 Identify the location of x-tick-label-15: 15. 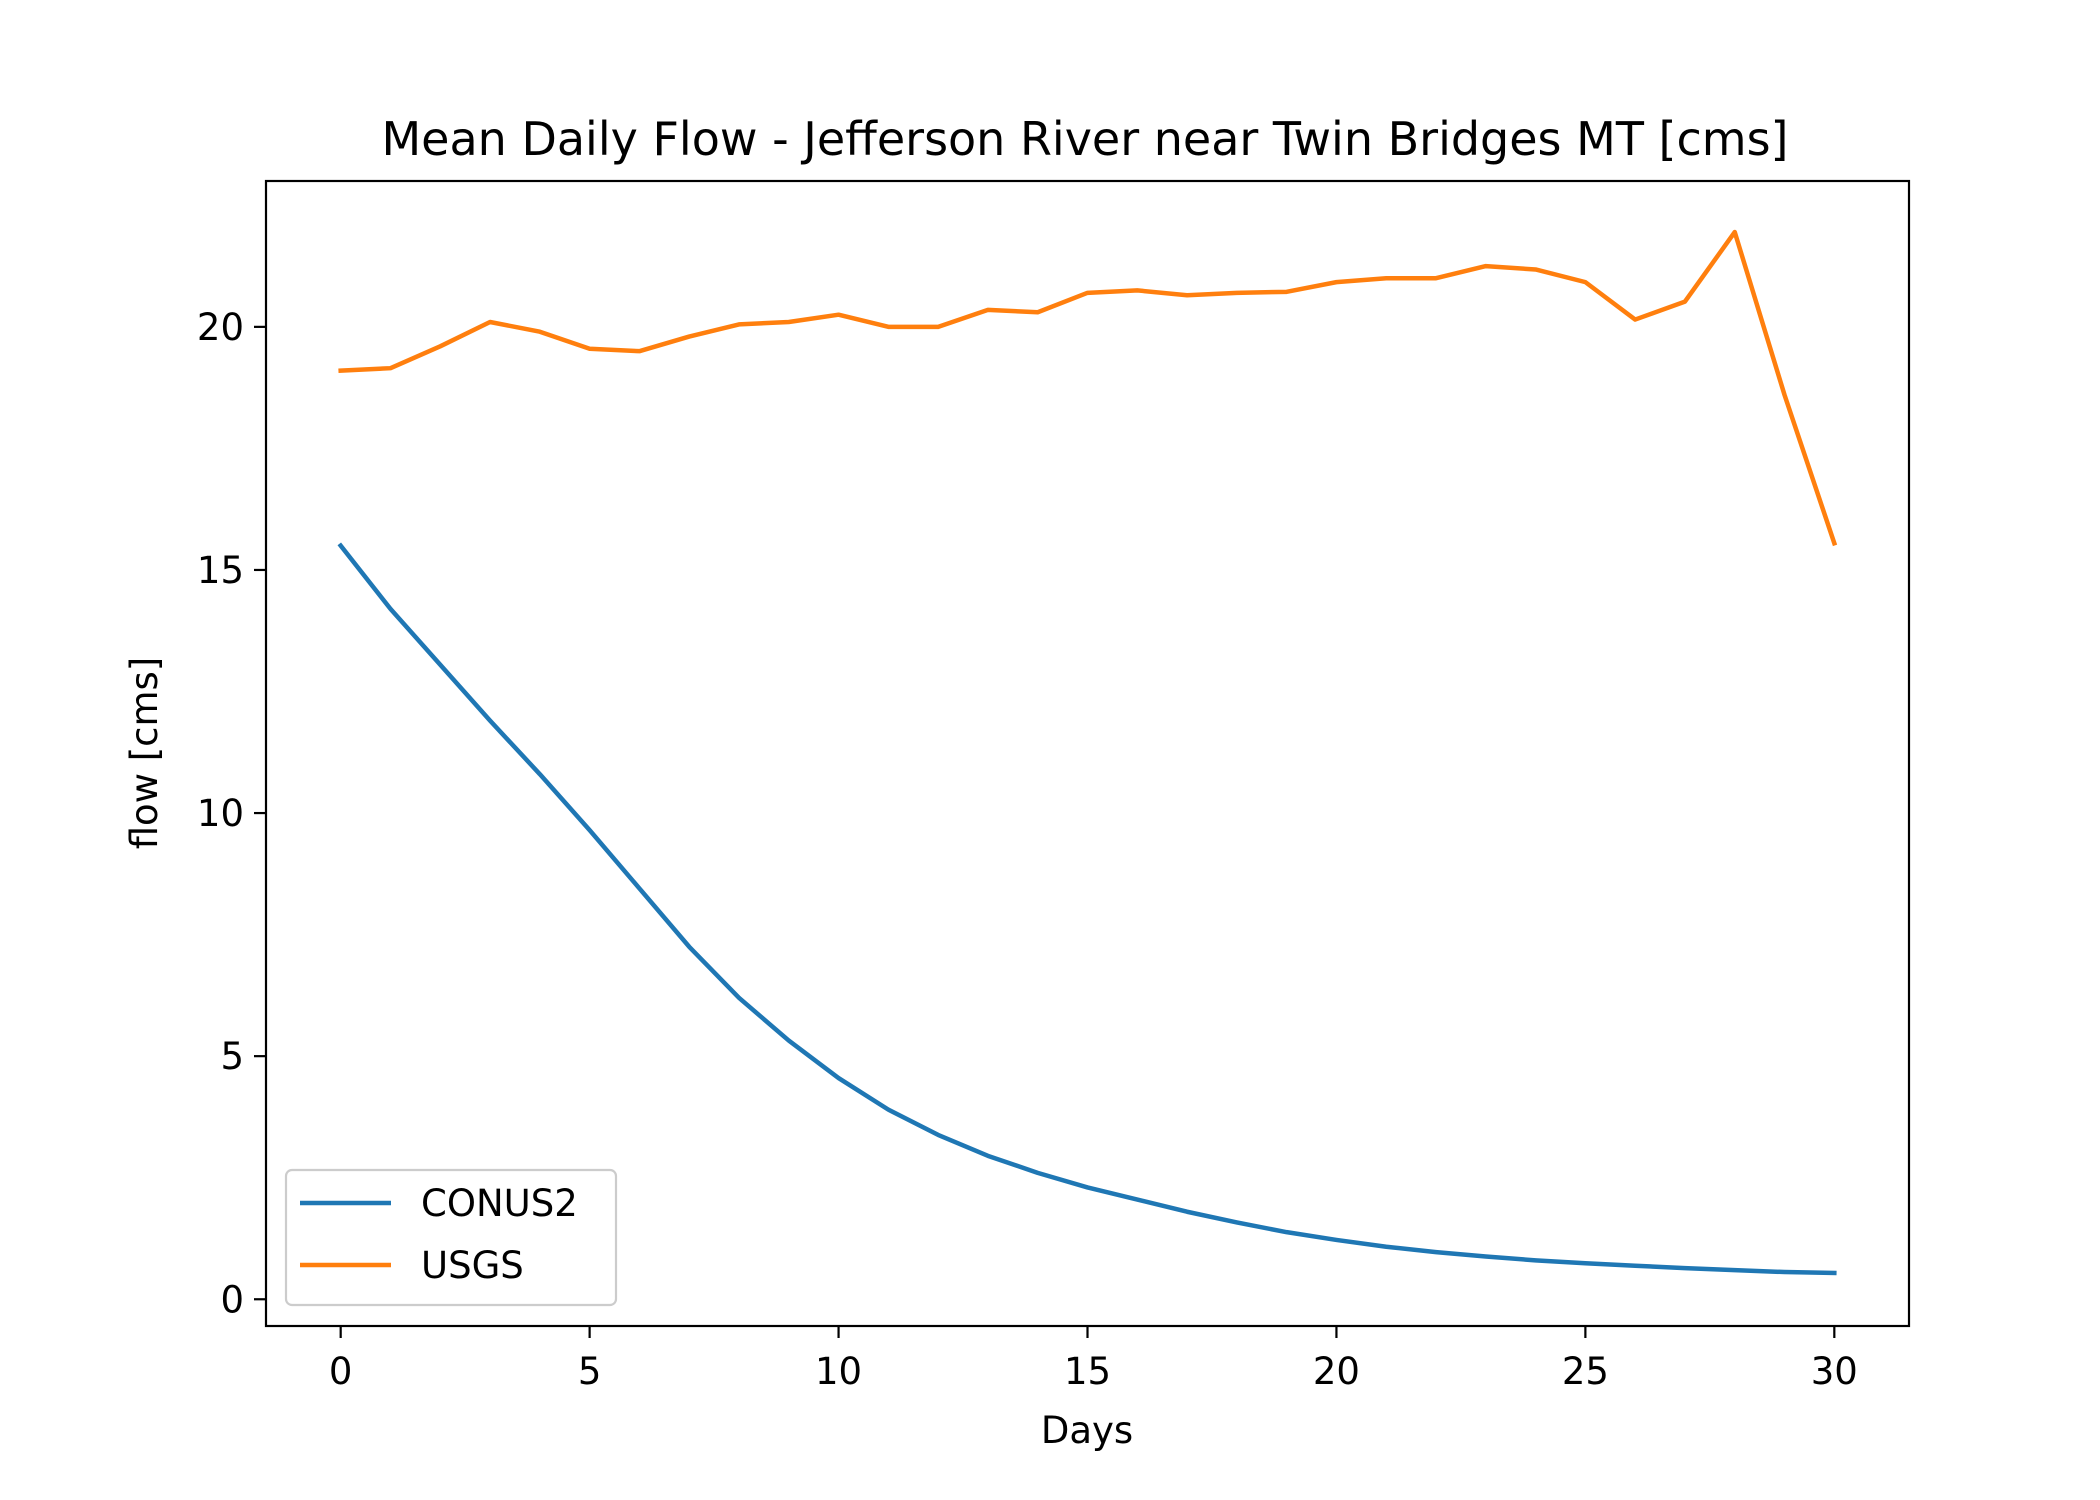
(1087, 1371).